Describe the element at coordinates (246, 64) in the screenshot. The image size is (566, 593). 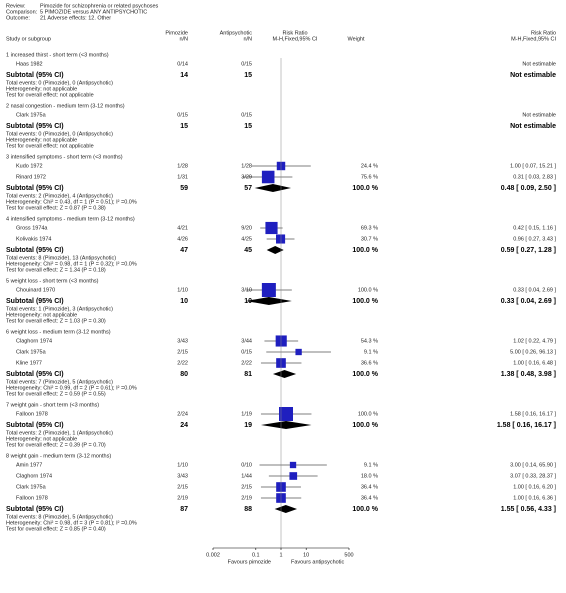
I see `antipsychotic-events: 0/15` at that location.